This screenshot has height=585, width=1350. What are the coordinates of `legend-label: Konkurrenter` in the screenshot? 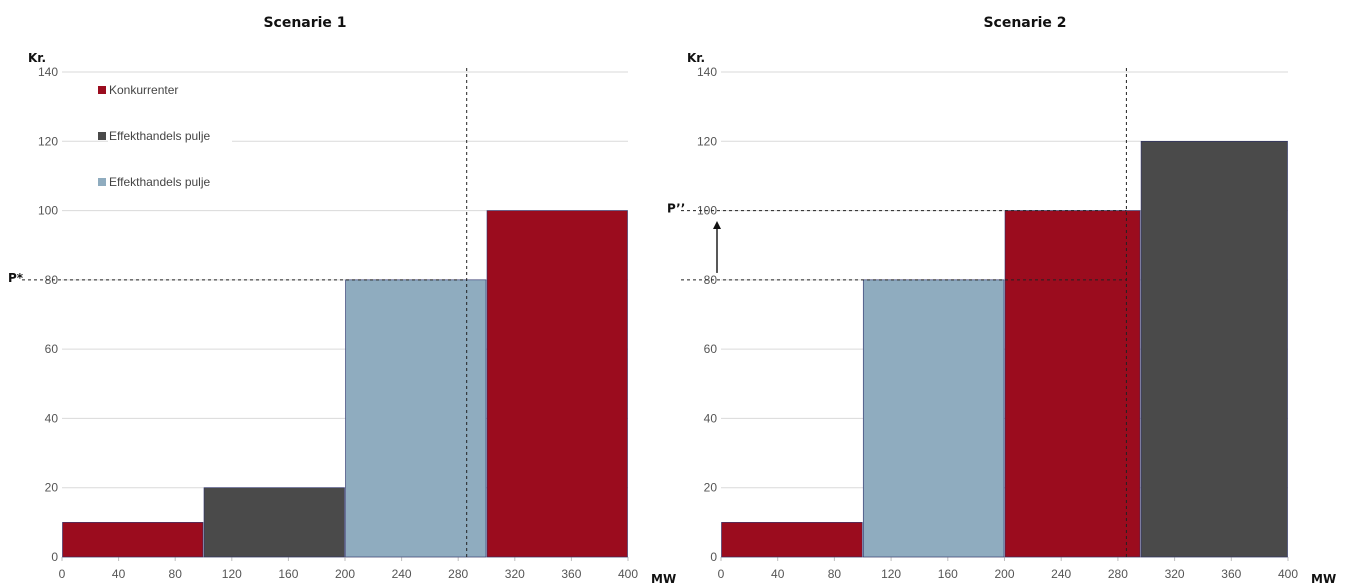 It's located at (143, 90).